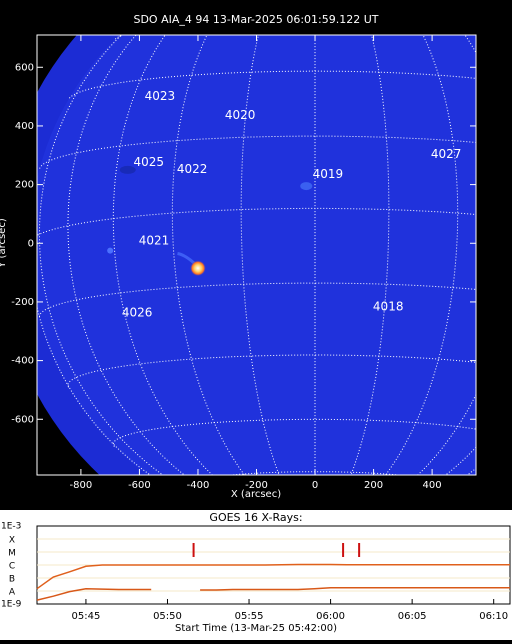 The width and height of the screenshot is (512, 644). Describe the element at coordinates (24, 185) in the screenshot. I see `y-tick-label: 200` at that location.